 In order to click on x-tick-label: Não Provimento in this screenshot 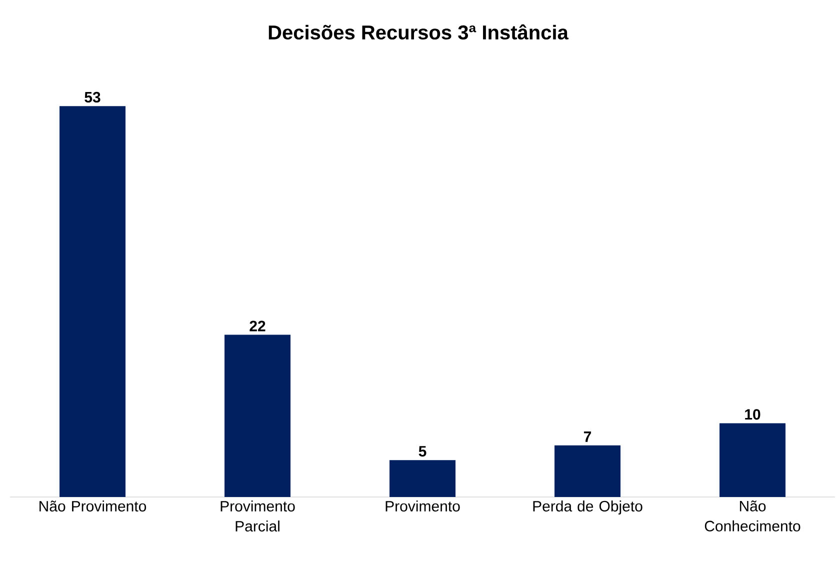, I will do `click(93, 506)`.